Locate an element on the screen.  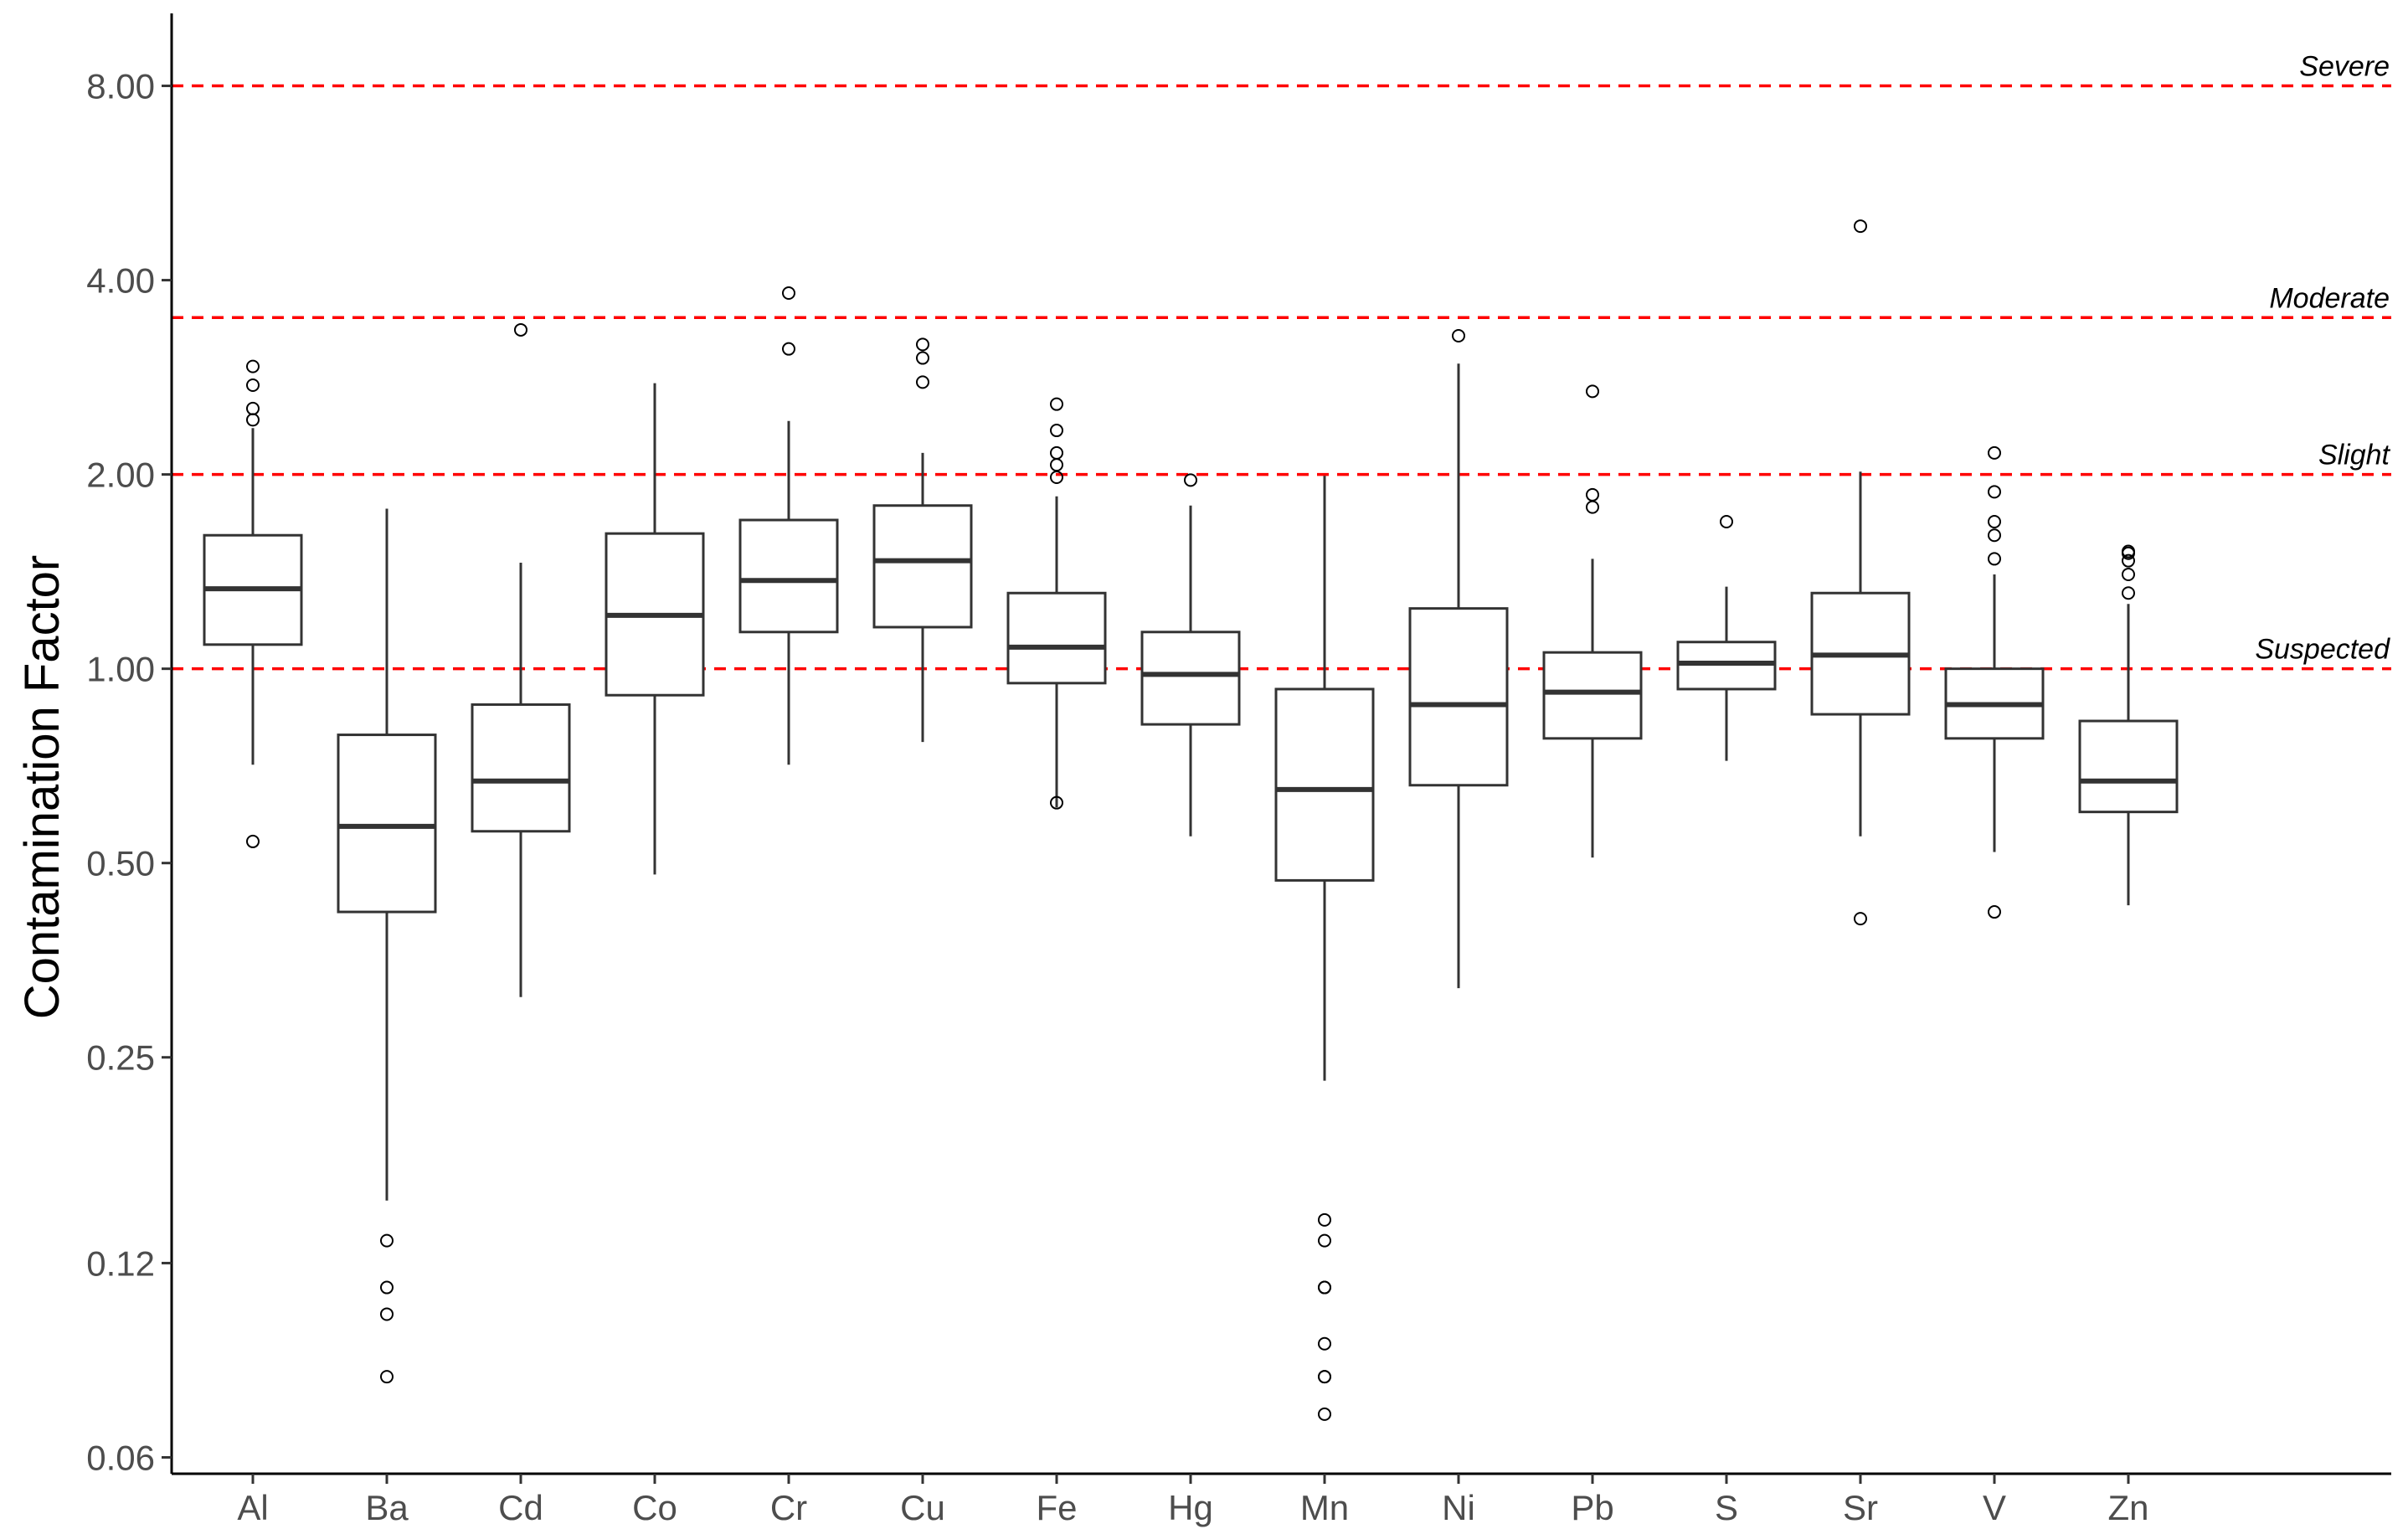
y-axis-title: Contamination Factor is located at coordinates (42, 787).